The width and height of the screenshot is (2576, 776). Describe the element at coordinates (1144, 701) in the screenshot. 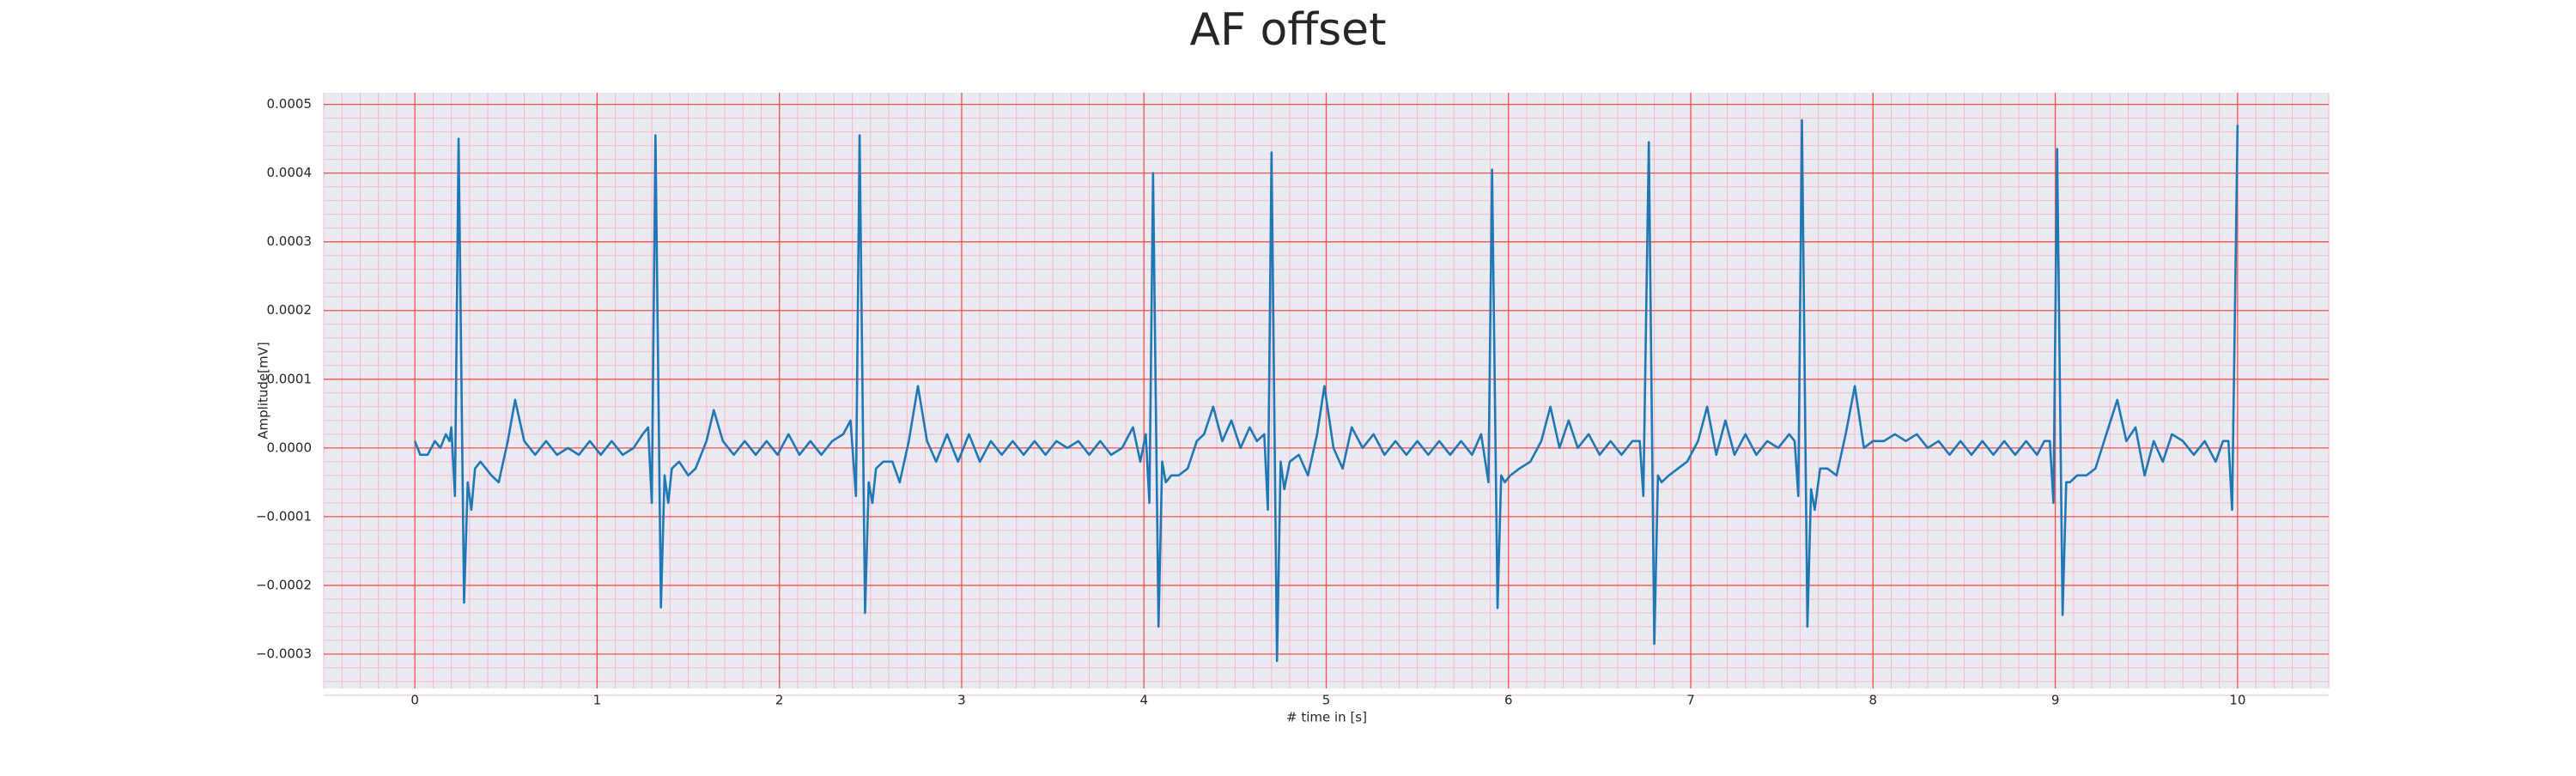

I see `x-tick-label: 4` at that location.